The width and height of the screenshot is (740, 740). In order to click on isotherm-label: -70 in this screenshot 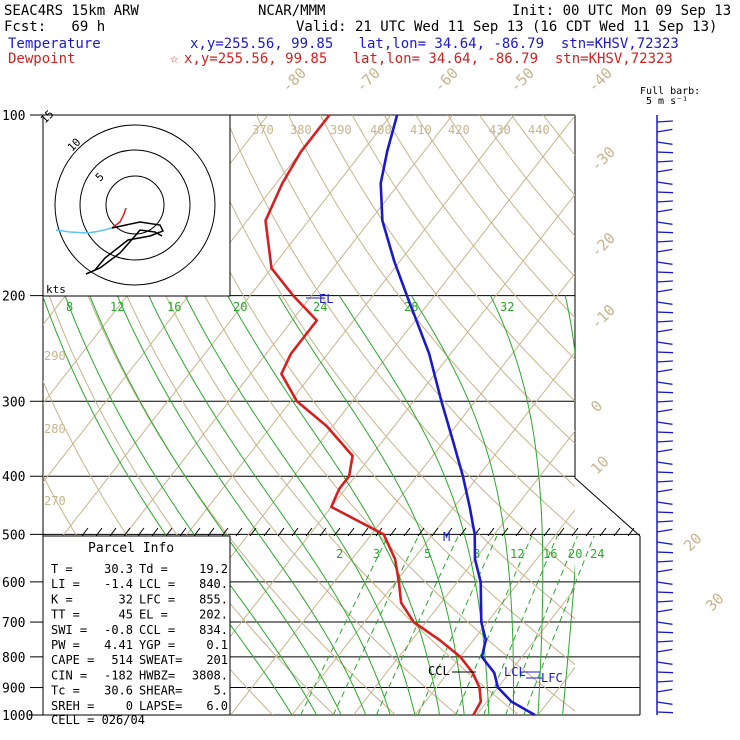, I will do `click(368, 80)`.